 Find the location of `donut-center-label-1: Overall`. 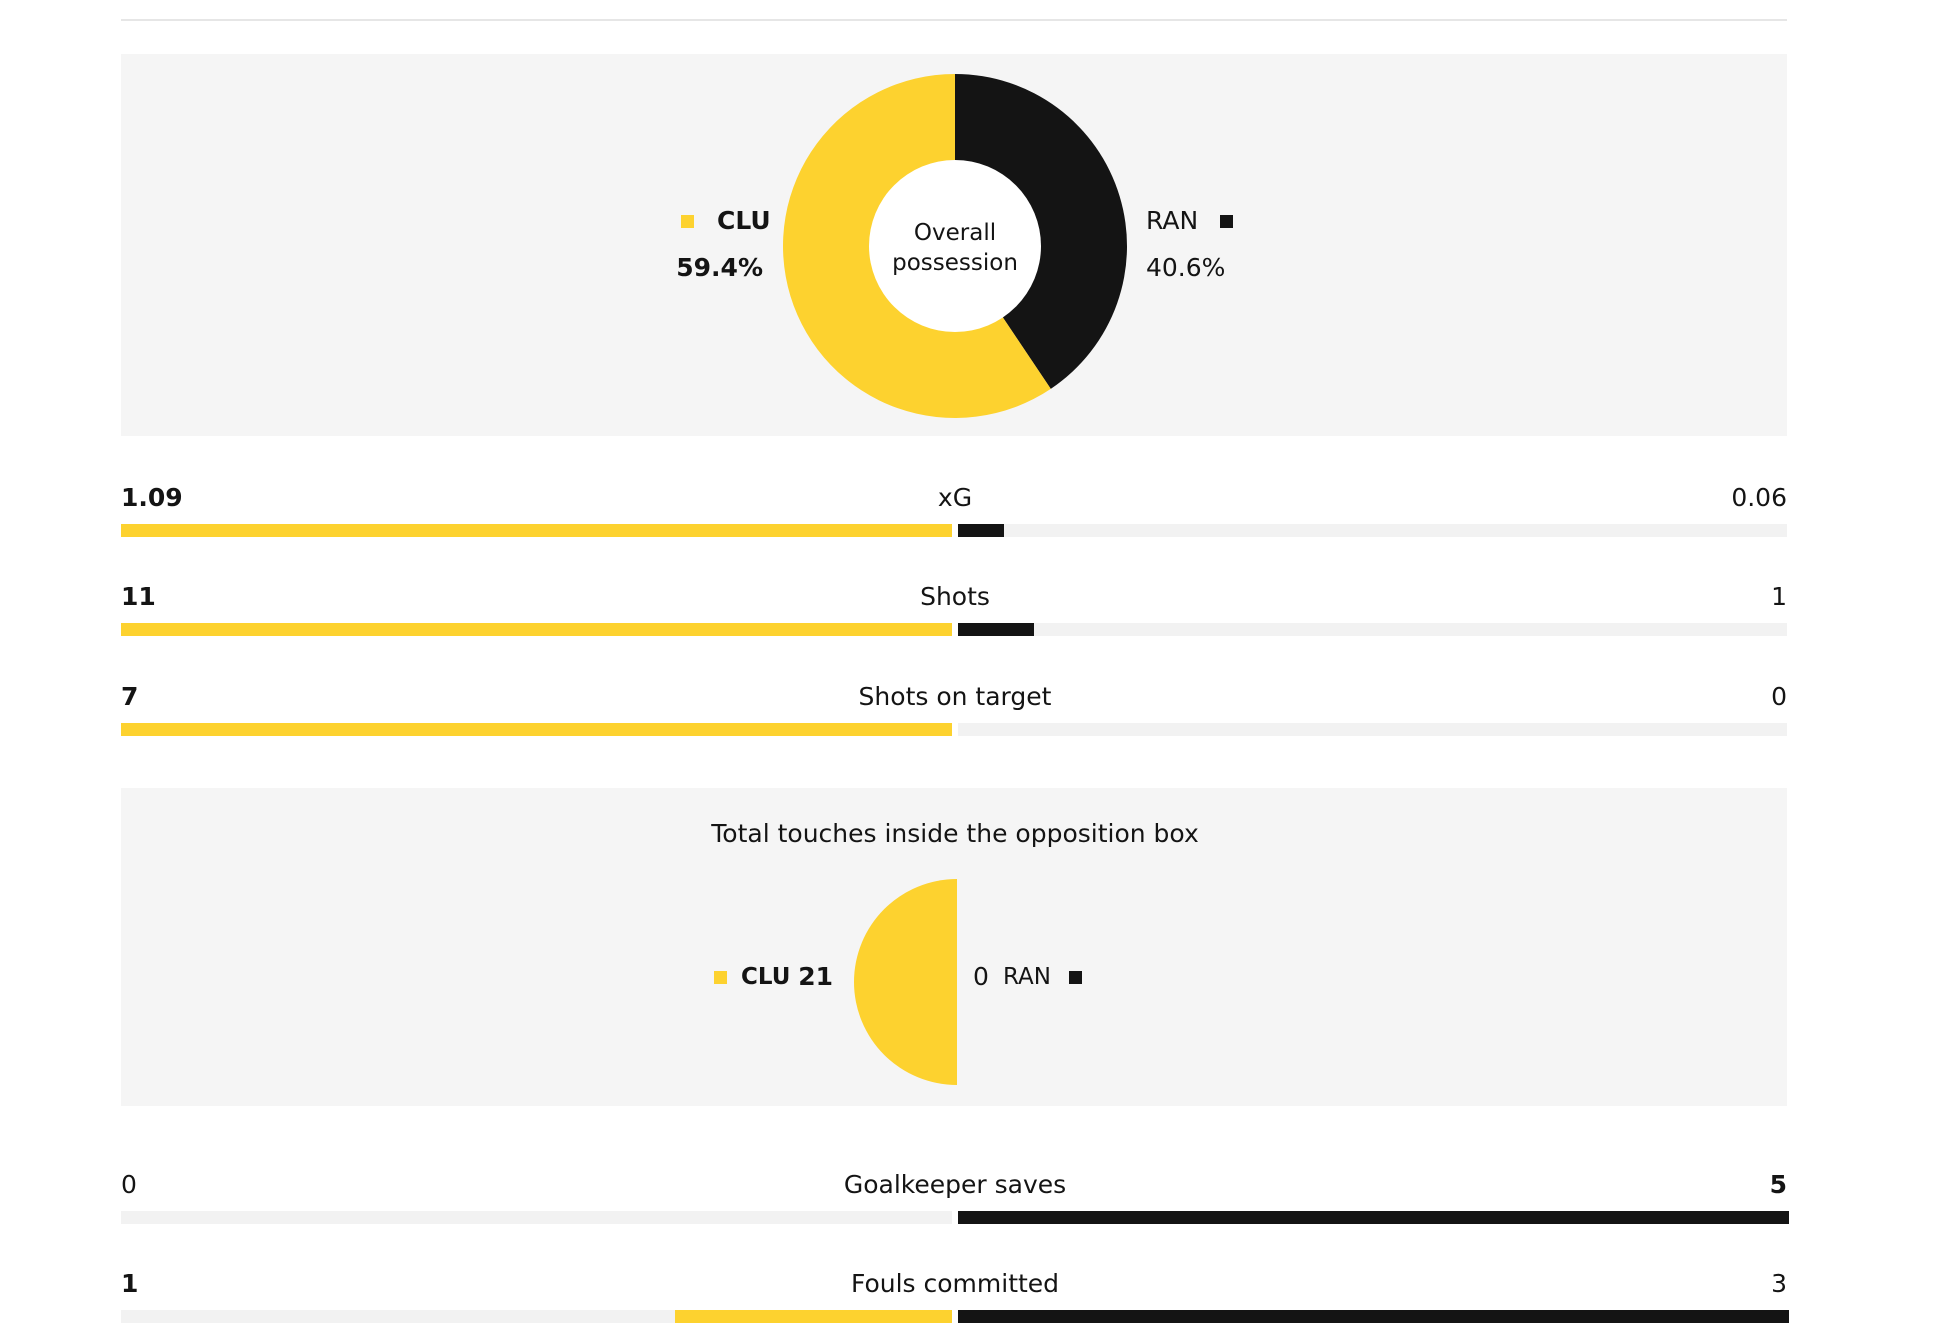

donut-center-label-1: Overall is located at coordinates (955, 233).